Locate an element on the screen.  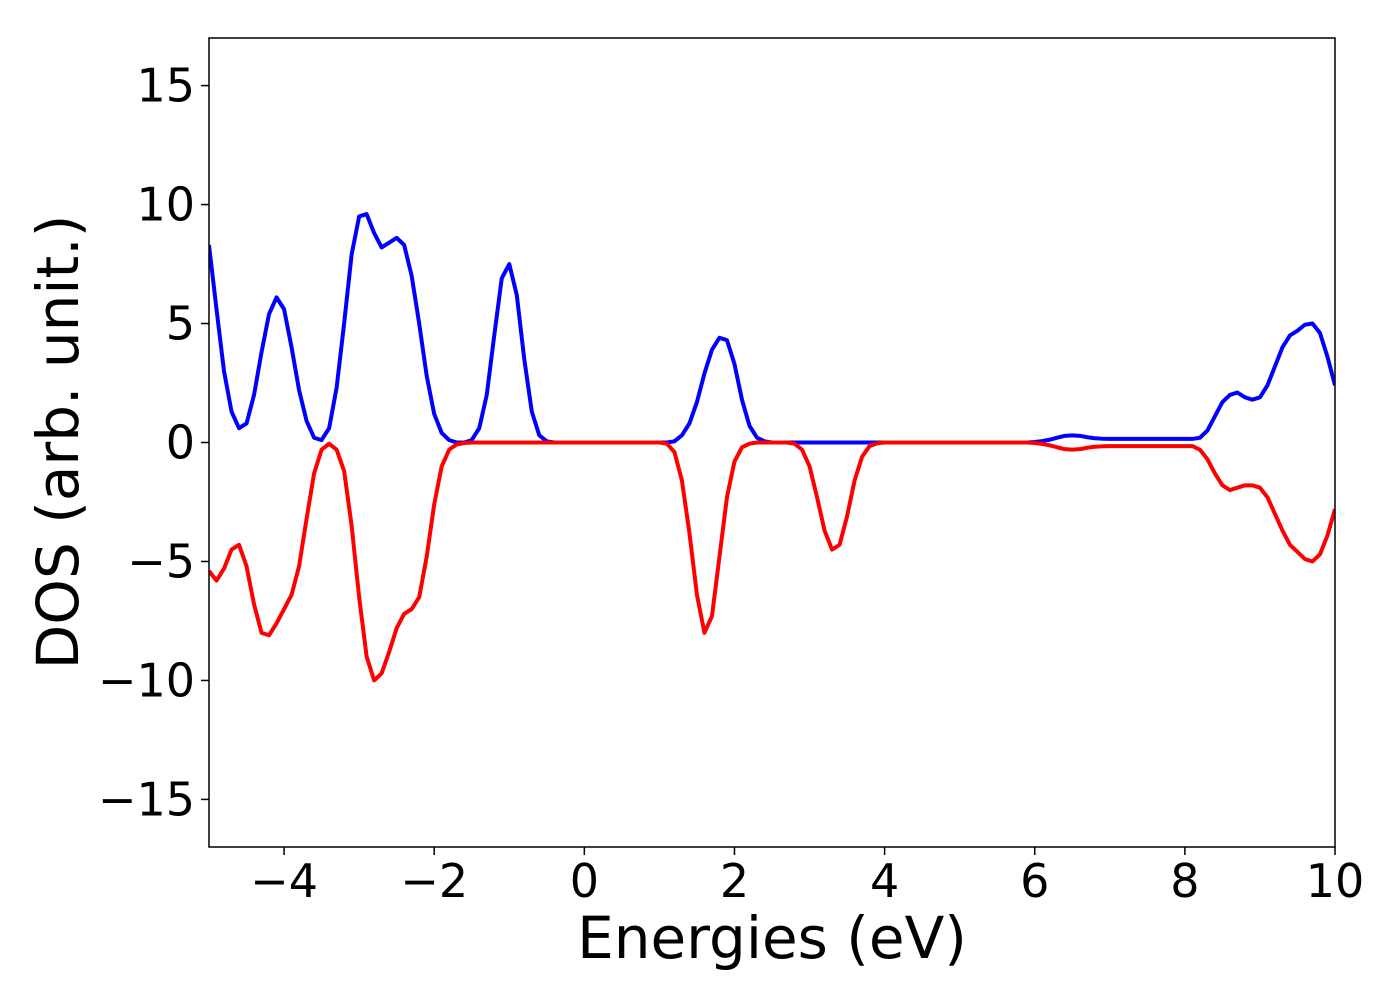
x-tick-label: 6 is located at coordinates (1034, 881).